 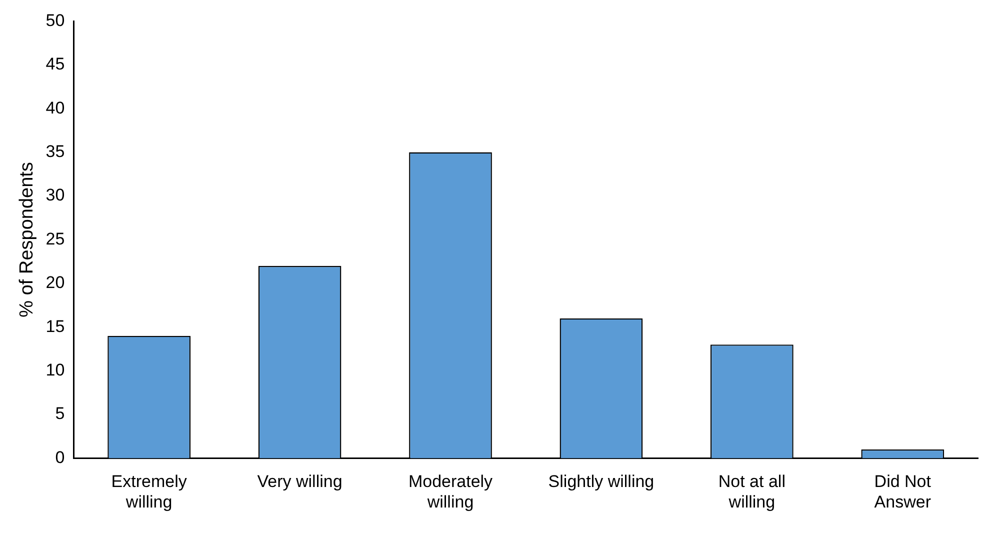 What do you see at coordinates (903, 492) in the screenshot?
I see `x-tick-label: Did Not Answer` at bounding box center [903, 492].